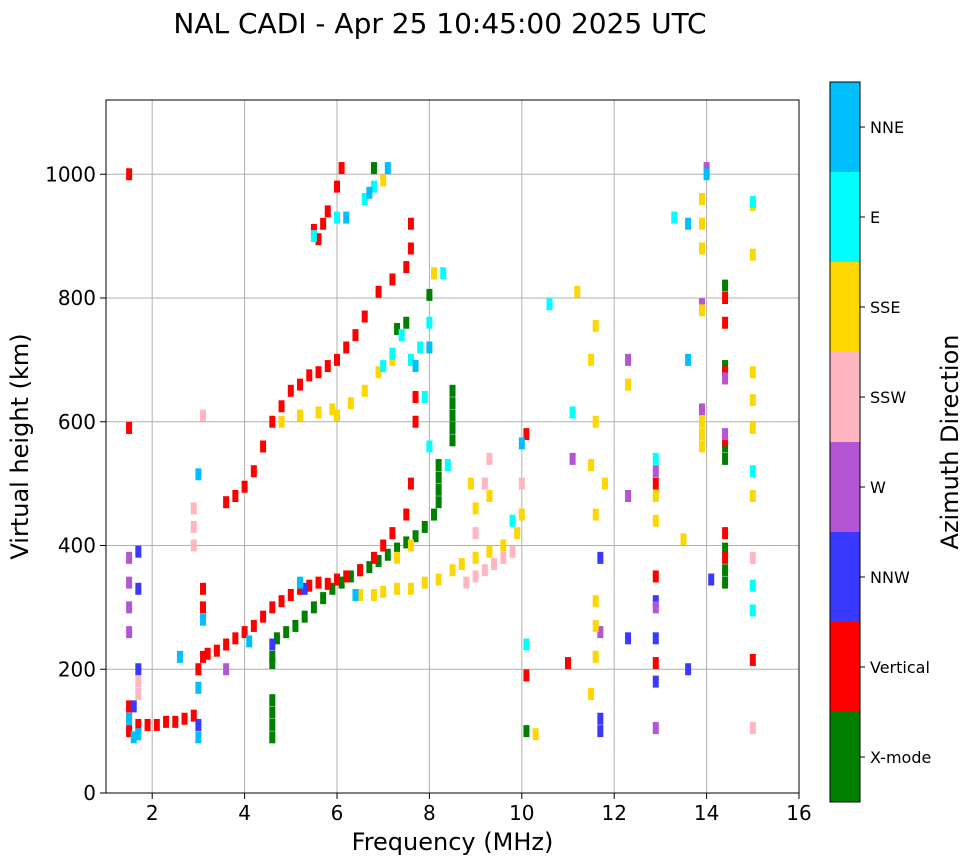  What do you see at coordinates (453, 842) in the screenshot?
I see `x-axis-label: Frequency (MHz)` at bounding box center [453, 842].